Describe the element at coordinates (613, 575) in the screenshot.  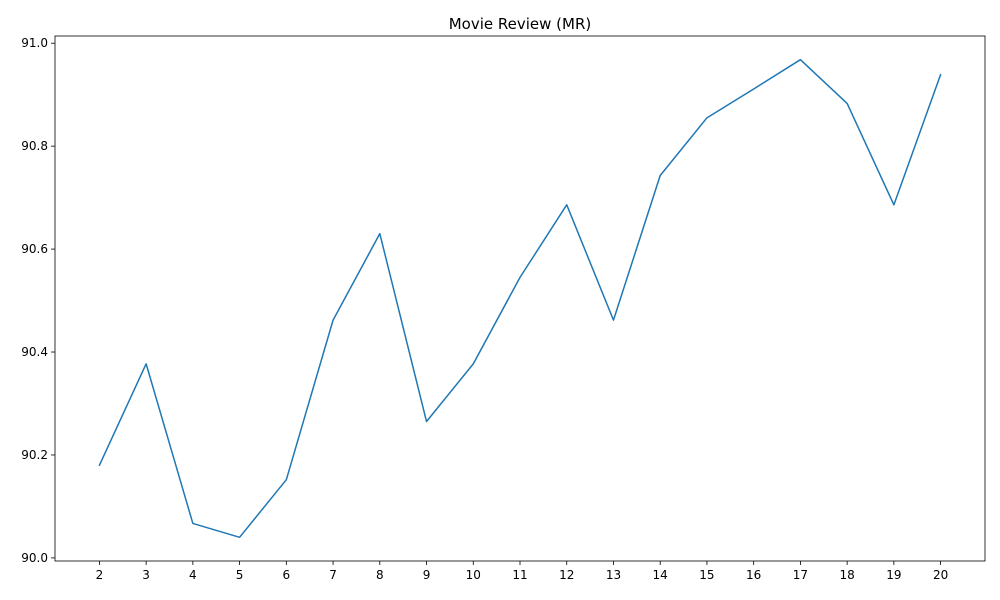
I see `x-tick-label: 13` at that location.